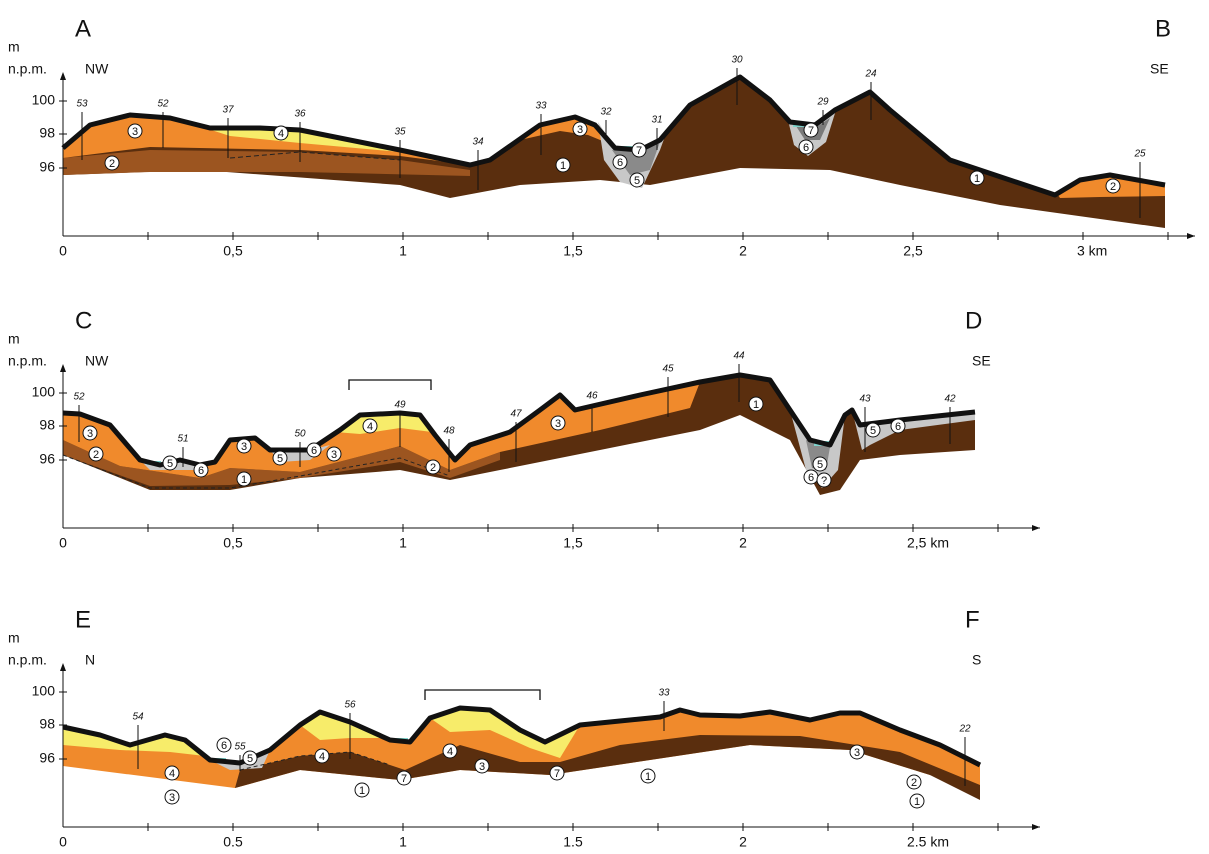  I want to click on borehole-label: 32, so click(606, 112).